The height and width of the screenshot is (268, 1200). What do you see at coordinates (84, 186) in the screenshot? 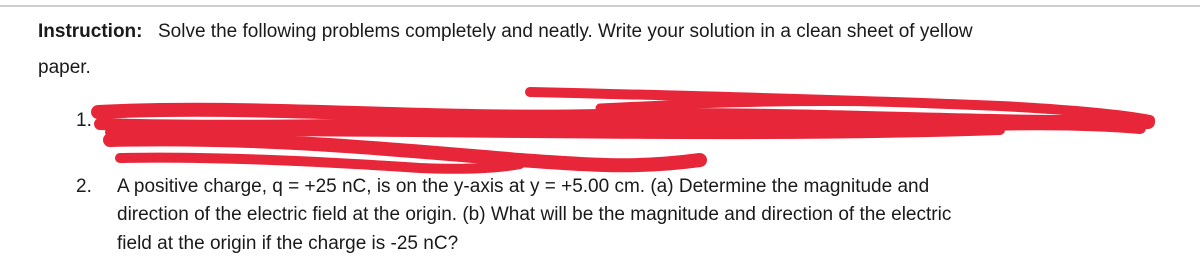
I see `problem-number: 2.` at bounding box center [84, 186].